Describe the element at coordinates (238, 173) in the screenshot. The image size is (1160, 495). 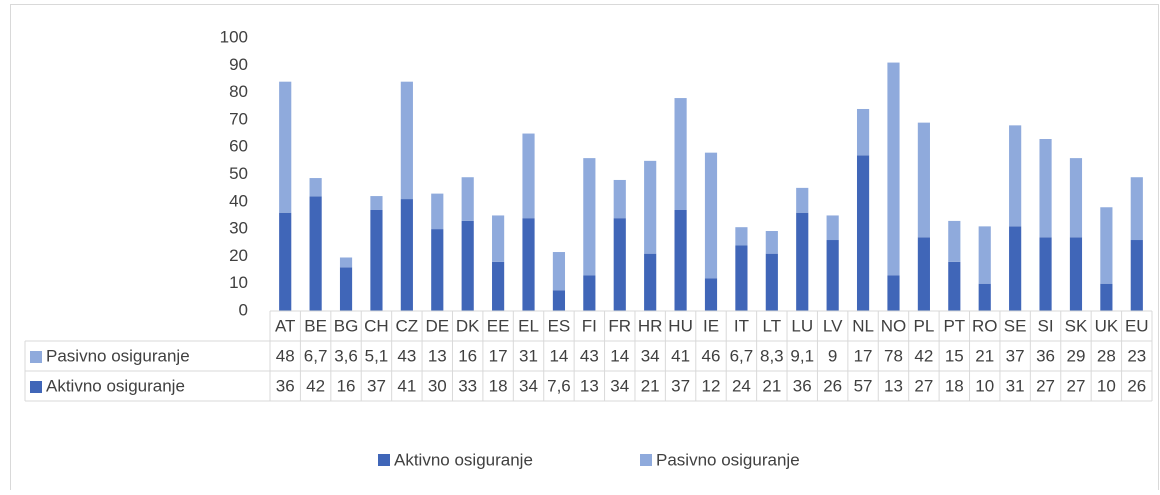
I see `y-tick-label: 50` at that location.